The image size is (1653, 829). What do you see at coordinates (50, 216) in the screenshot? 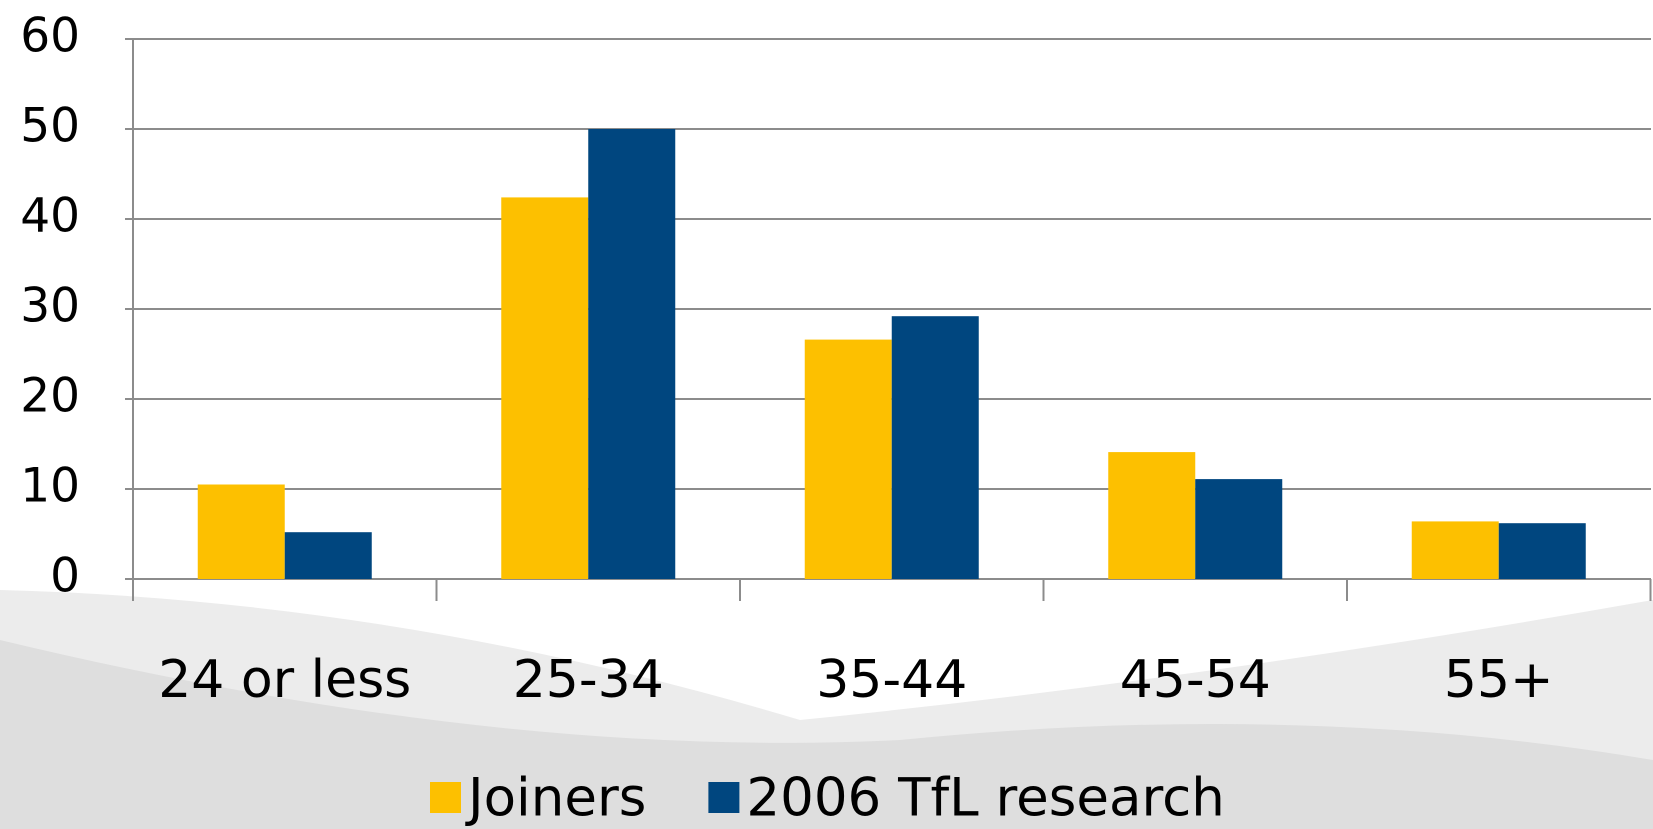
I see `y-tick-label: 40` at bounding box center [50, 216].